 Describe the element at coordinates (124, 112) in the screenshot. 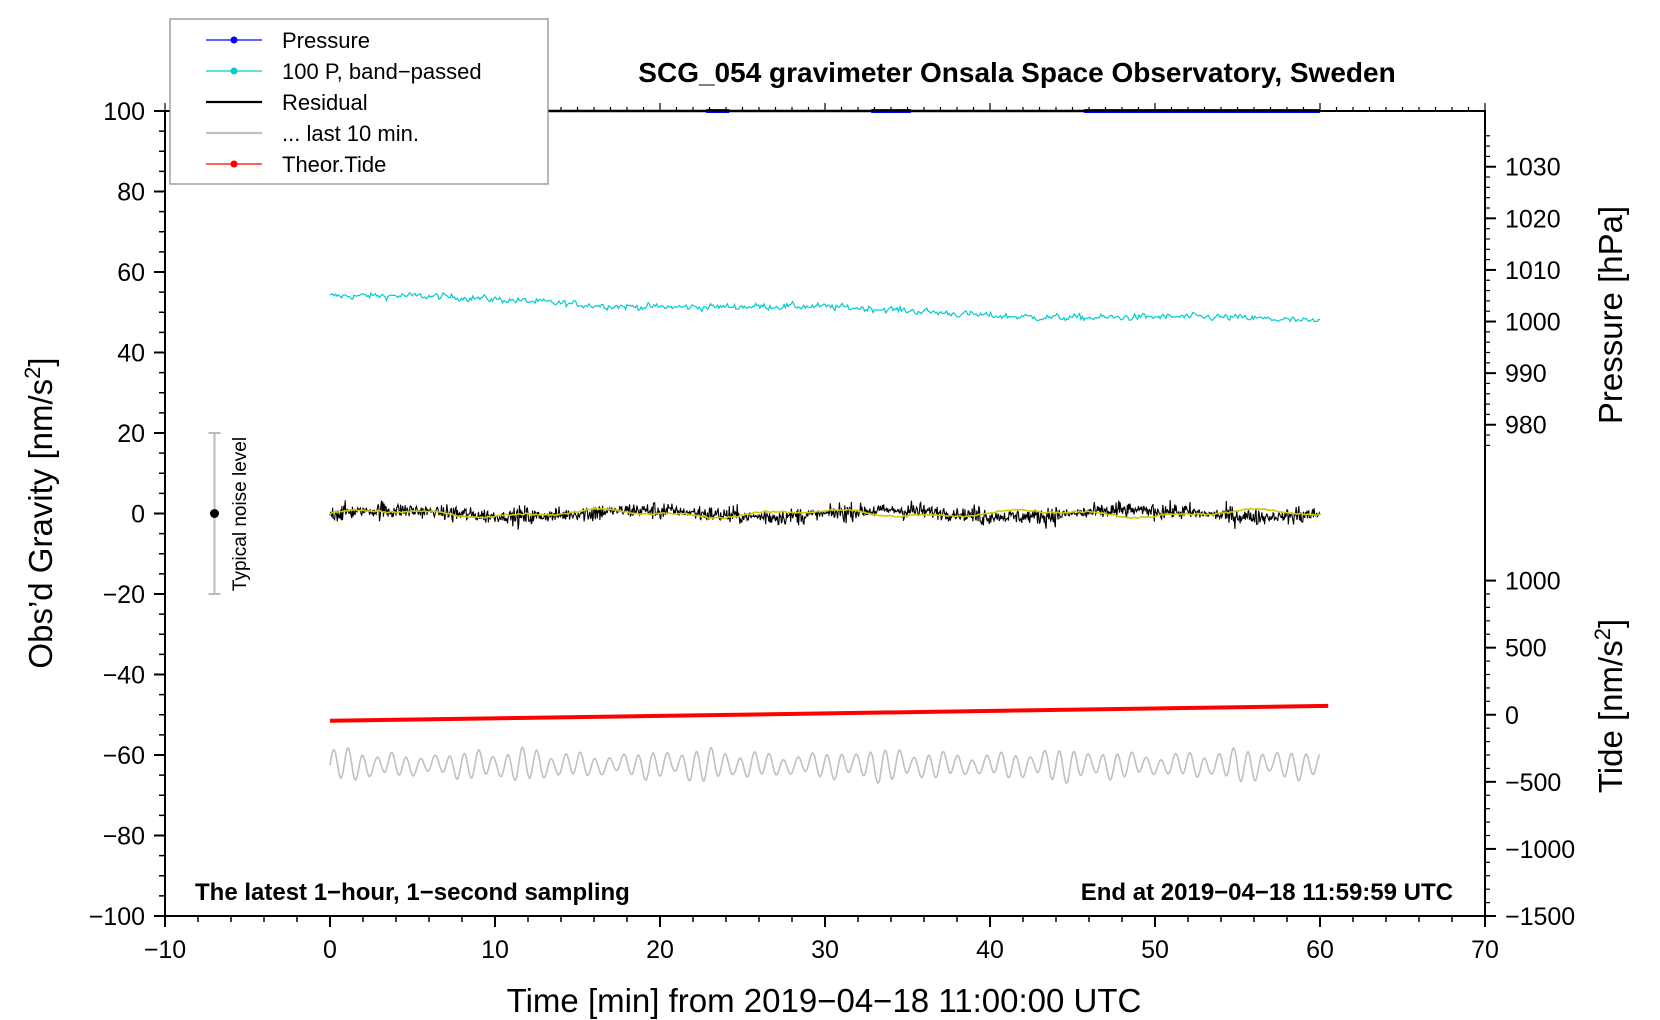

I see `y-tick-label: 100` at that location.